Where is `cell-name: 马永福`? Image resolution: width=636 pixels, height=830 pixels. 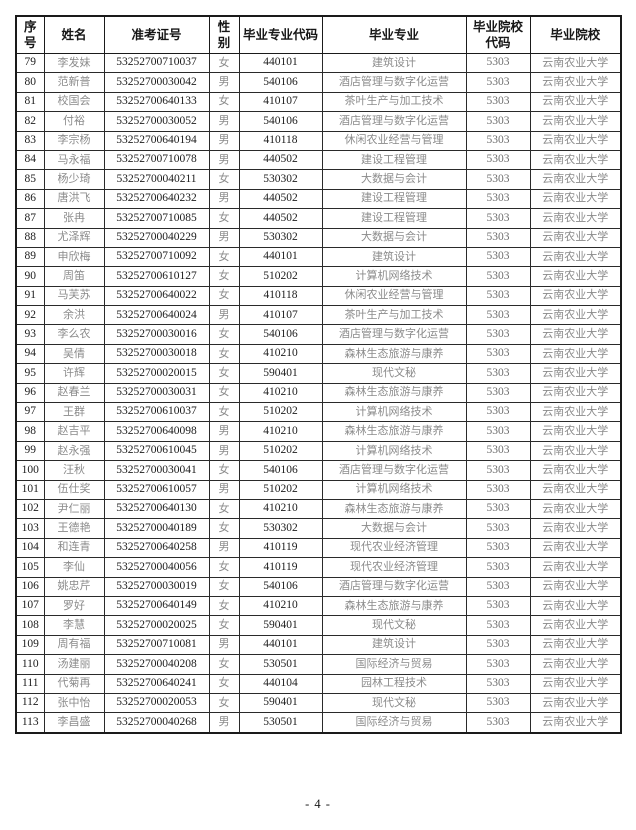
cell-name: 马永福 is located at coordinates (74, 160).